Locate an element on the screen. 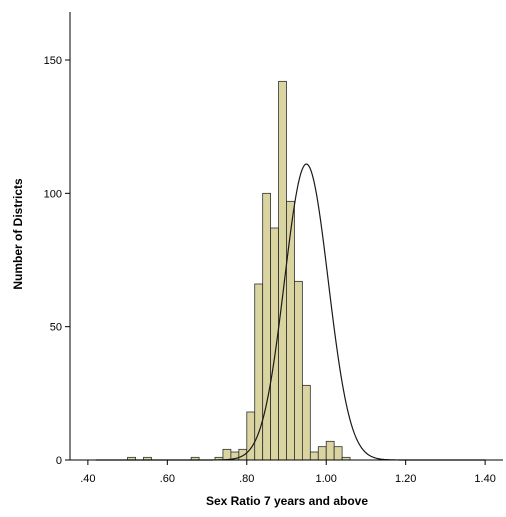 The height and width of the screenshot is (517, 506). x-tick-label: .40 is located at coordinates (87, 479).